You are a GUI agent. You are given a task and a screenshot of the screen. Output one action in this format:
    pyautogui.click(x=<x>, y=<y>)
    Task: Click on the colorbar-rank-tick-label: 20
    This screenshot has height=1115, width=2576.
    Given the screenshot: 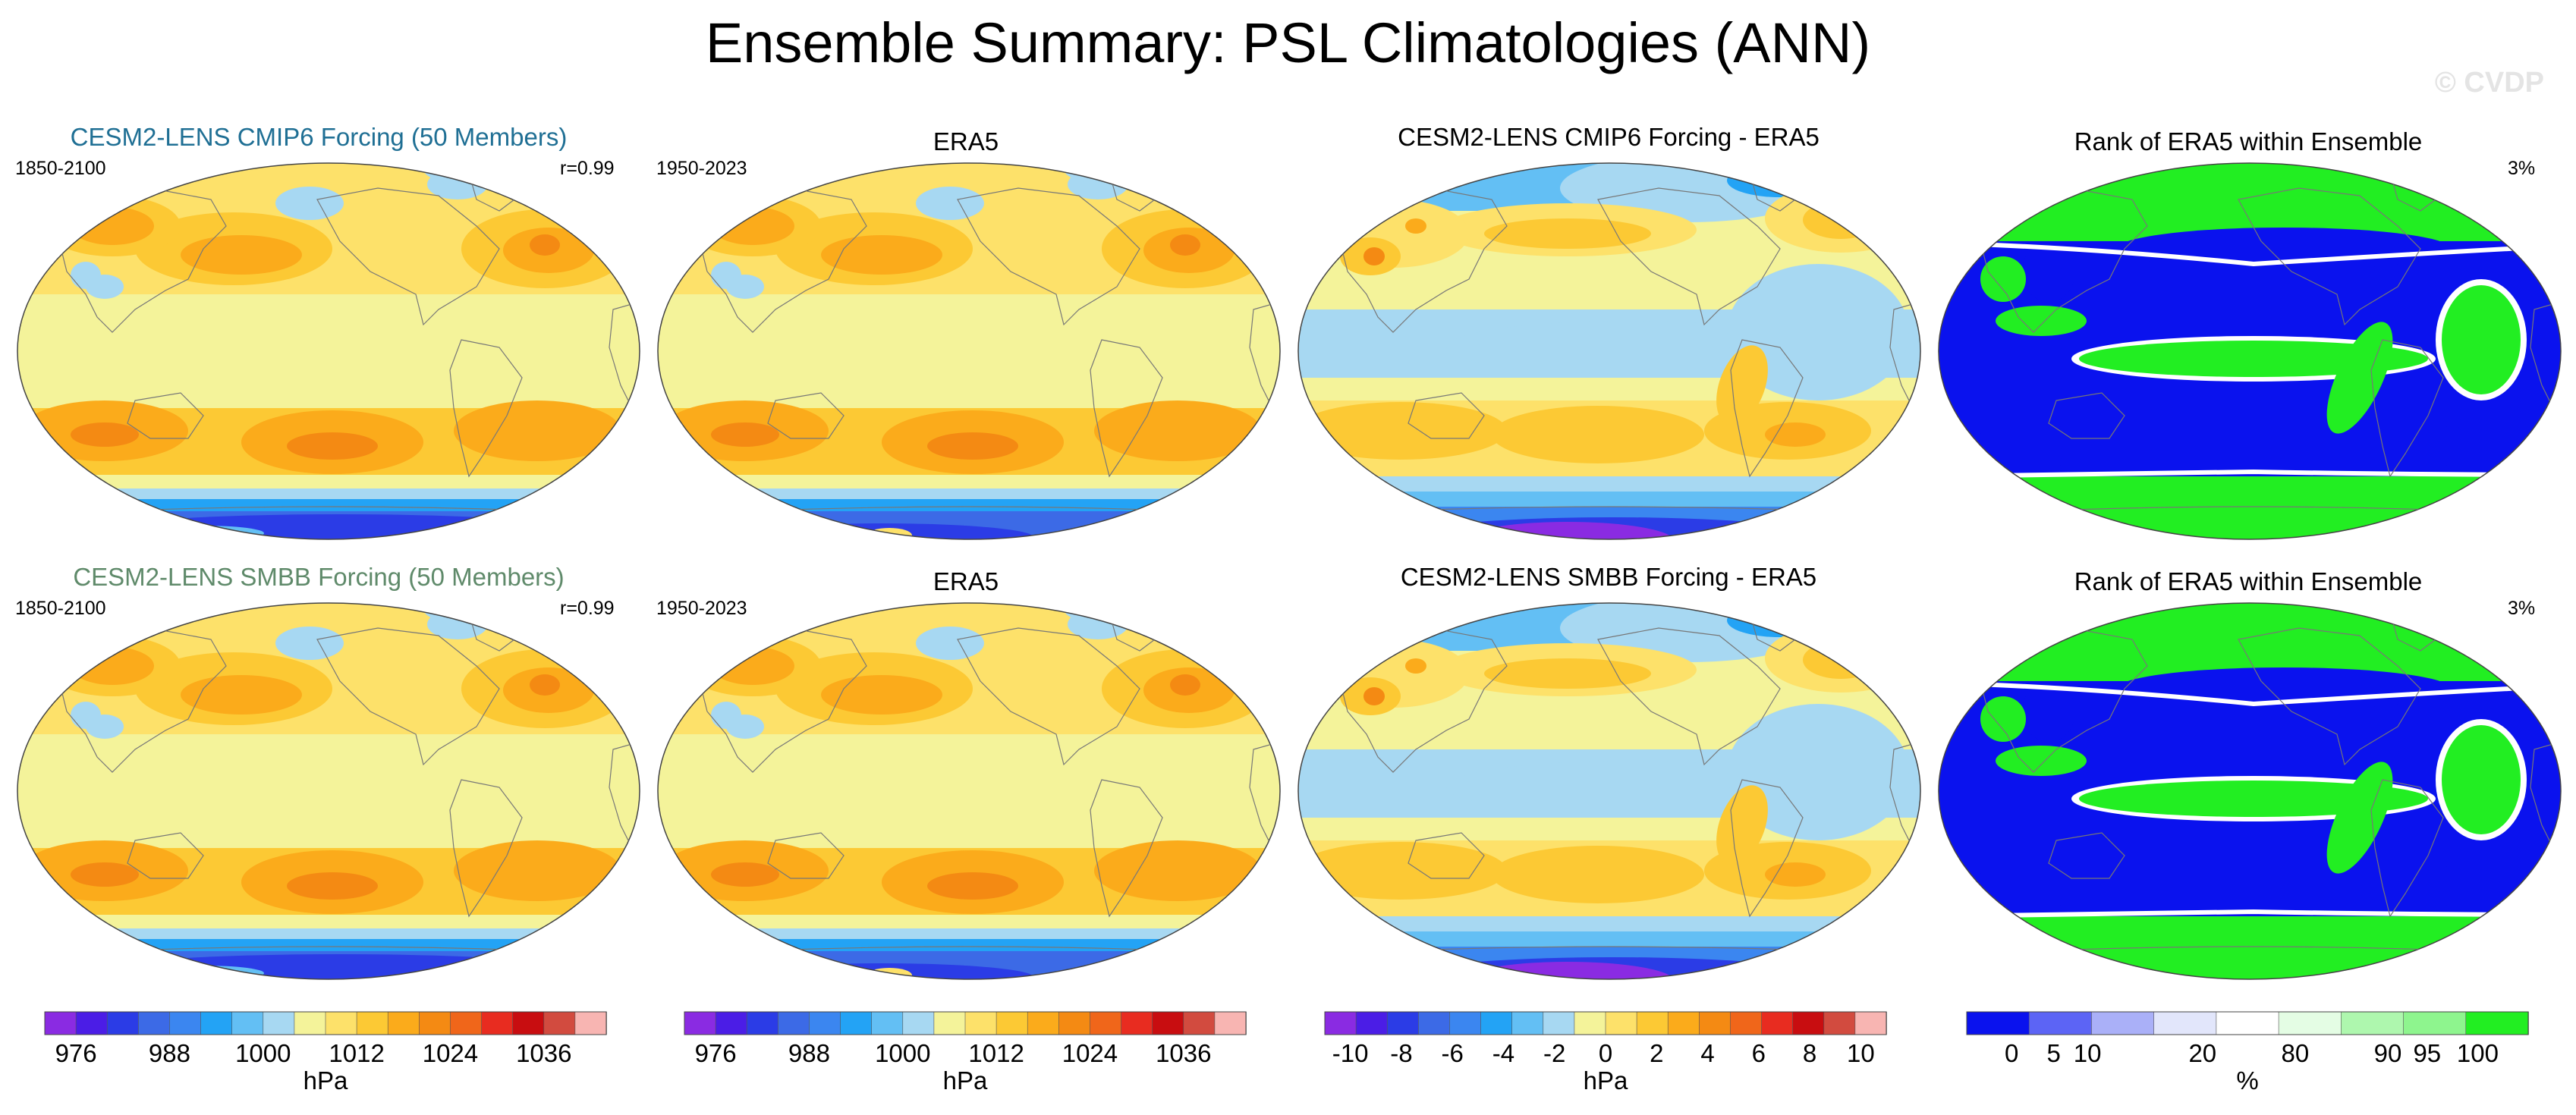 What is the action you would take?
    pyautogui.click(x=2202, y=1053)
    